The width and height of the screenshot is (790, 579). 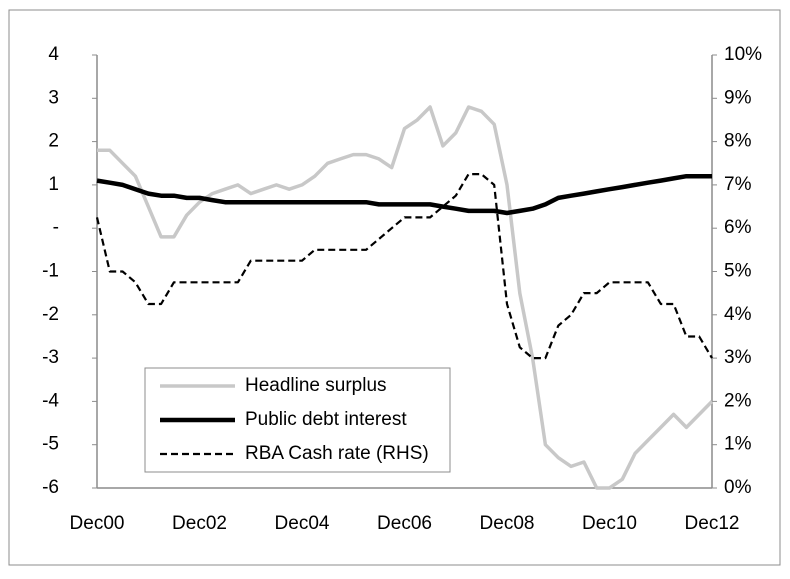 What do you see at coordinates (326, 419) in the screenshot?
I see `legend-label: Public debt interest` at bounding box center [326, 419].